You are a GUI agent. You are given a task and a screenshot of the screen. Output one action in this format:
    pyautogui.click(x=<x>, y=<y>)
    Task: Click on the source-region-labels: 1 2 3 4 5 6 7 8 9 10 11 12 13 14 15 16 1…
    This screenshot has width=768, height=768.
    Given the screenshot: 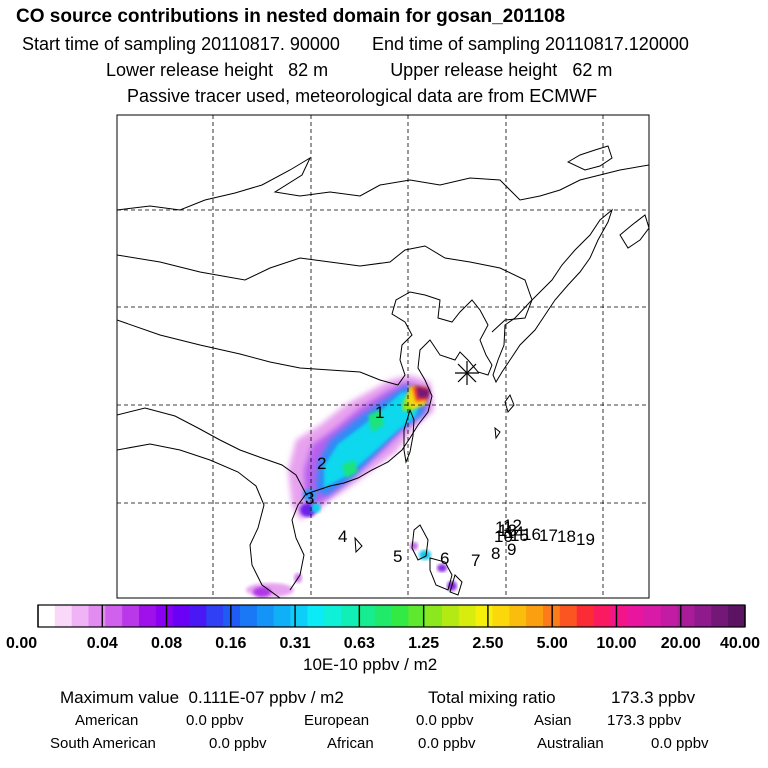 What is the action you would take?
    pyautogui.click(x=450, y=486)
    